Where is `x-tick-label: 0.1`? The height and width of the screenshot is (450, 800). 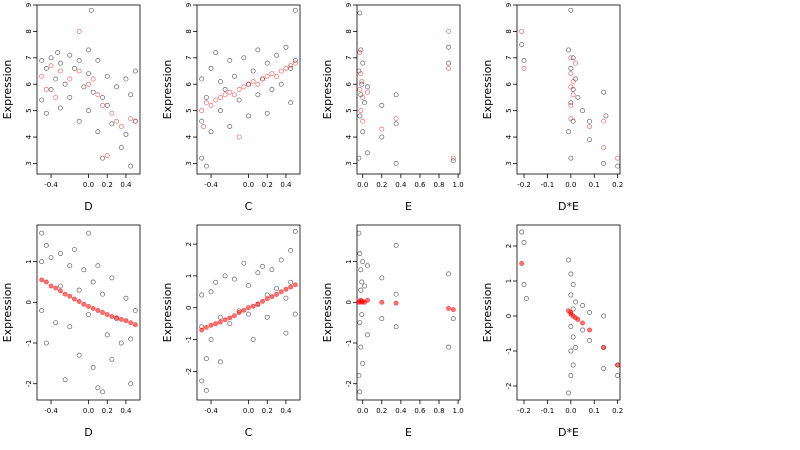
x-tick-label: 0.1 is located at coordinates (594, 185).